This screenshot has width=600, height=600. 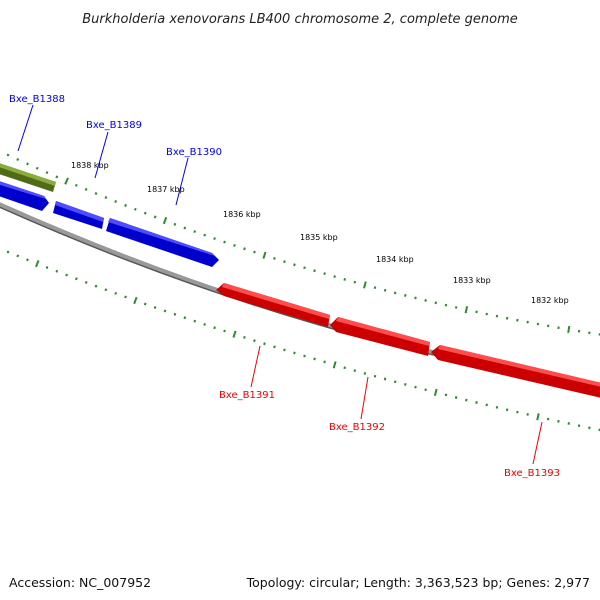 What do you see at coordinates (52, 203) in the screenshot?
I see `gene-bxe-b1389` at bounding box center [52, 203].